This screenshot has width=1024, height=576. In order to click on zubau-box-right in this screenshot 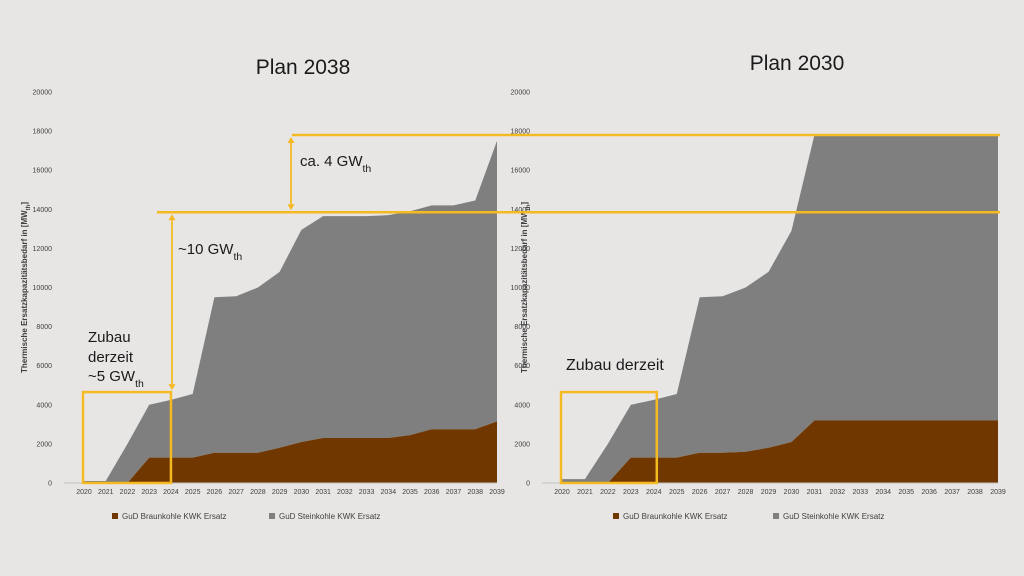, I will do `click(609, 437)`.